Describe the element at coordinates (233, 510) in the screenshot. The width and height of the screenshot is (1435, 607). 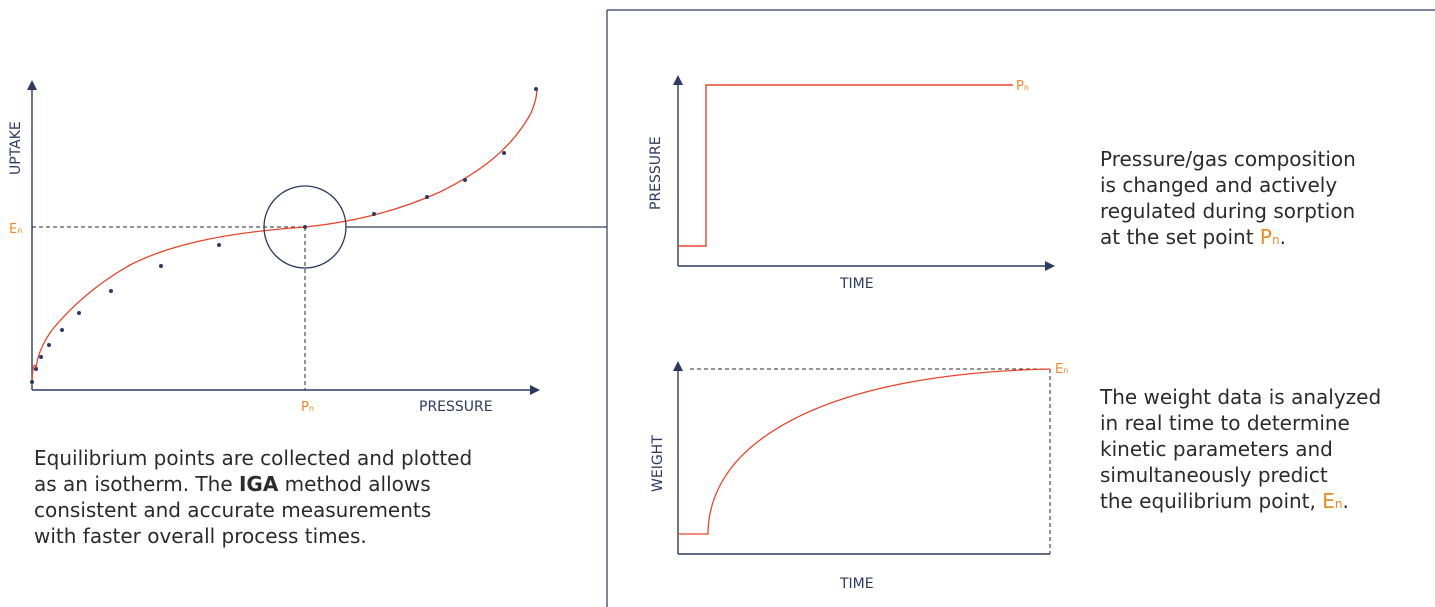
I see `isotherm-desc-line: consistent and accurate measurements` at that location.